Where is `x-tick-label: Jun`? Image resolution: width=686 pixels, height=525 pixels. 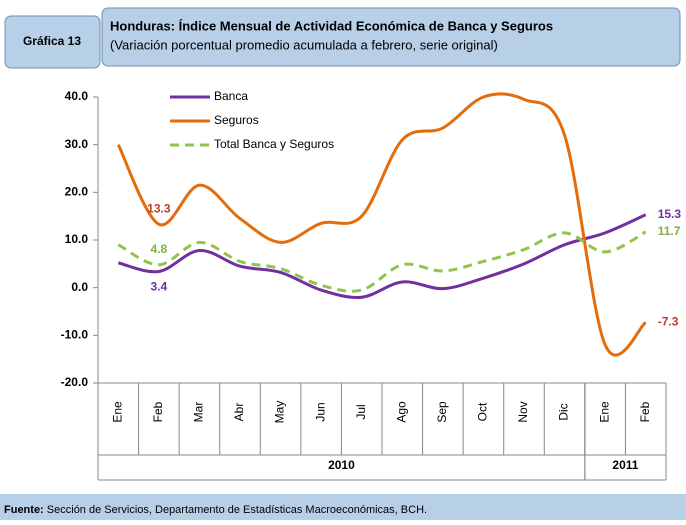
x-tick-label: Jun is located at coordinates (320, 411).